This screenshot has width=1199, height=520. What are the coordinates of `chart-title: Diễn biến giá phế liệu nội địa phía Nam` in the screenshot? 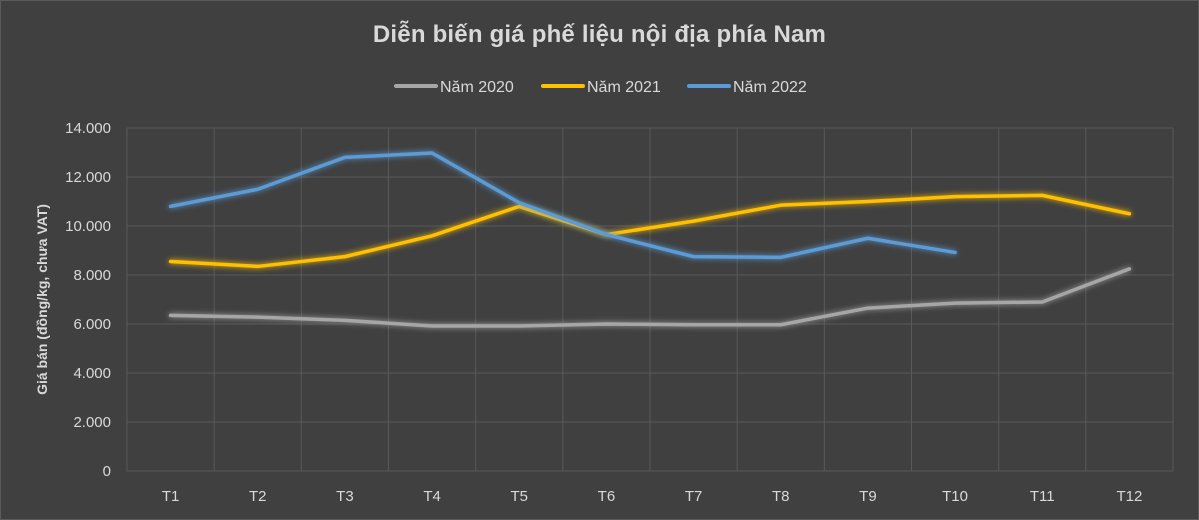 It's located at (599, 34).